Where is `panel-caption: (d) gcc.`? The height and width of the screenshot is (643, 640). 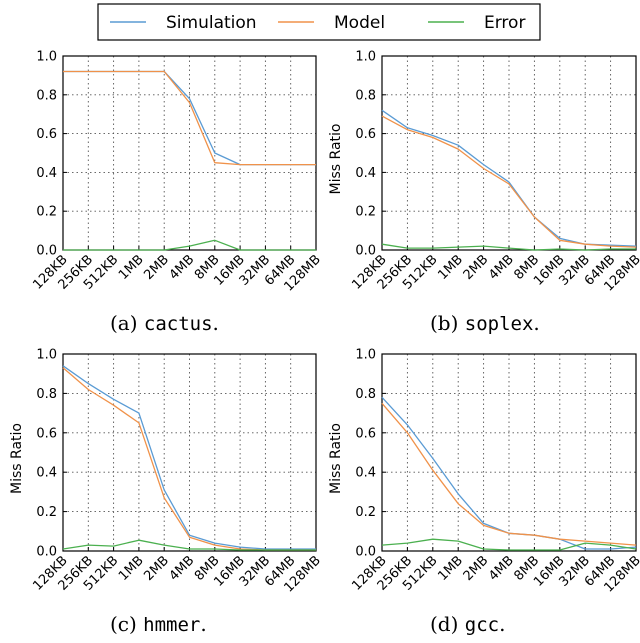 panel-caption: (d) gcc. is located at coordinates (467, 624).